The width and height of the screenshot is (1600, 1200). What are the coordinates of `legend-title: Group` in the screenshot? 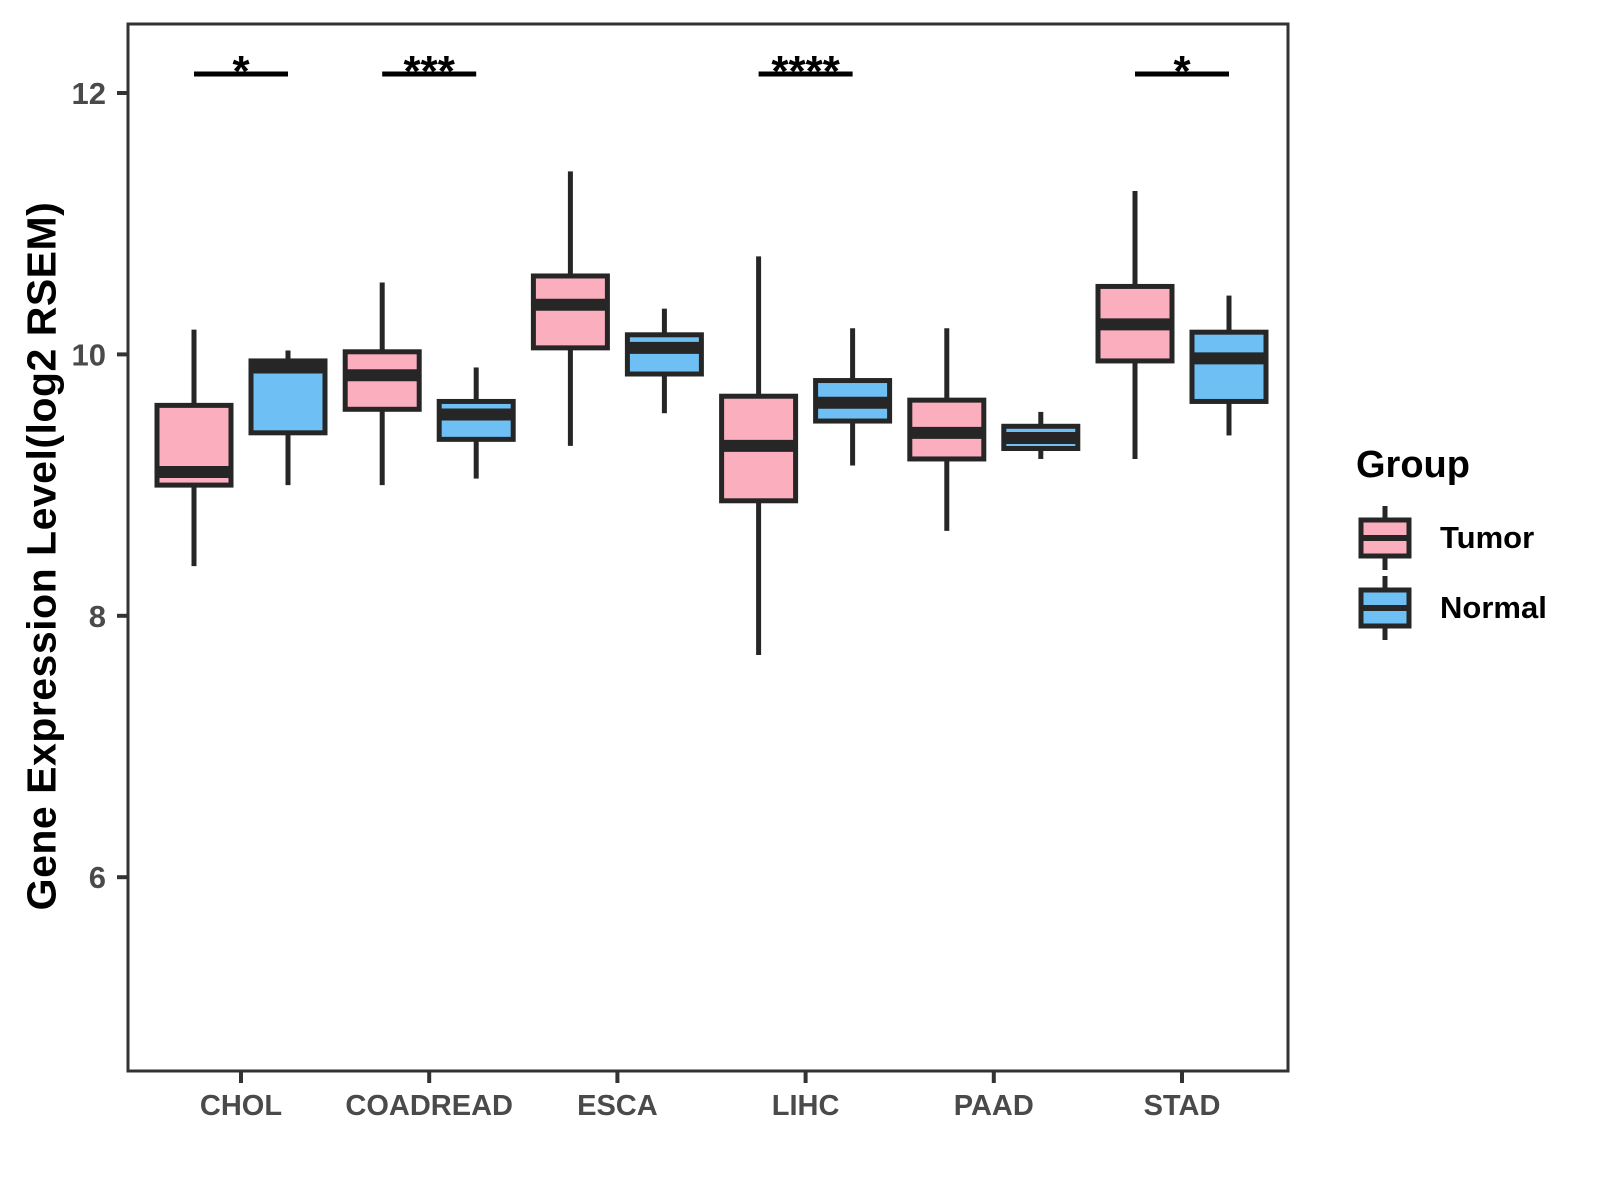 It's located at (1413, 465).